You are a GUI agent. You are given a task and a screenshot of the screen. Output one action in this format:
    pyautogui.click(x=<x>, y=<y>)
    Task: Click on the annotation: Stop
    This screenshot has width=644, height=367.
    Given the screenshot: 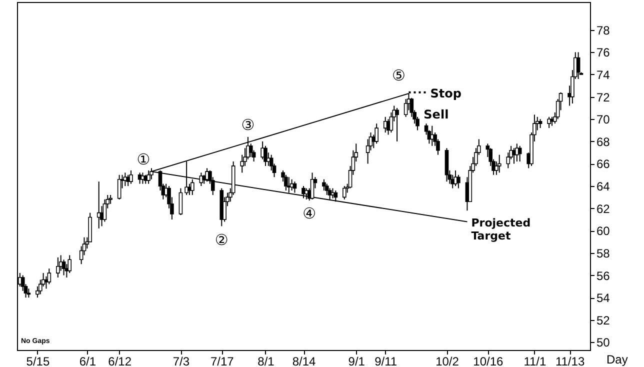 What is the action you would take?
    pyautogui.click(x=446, y=93)
    